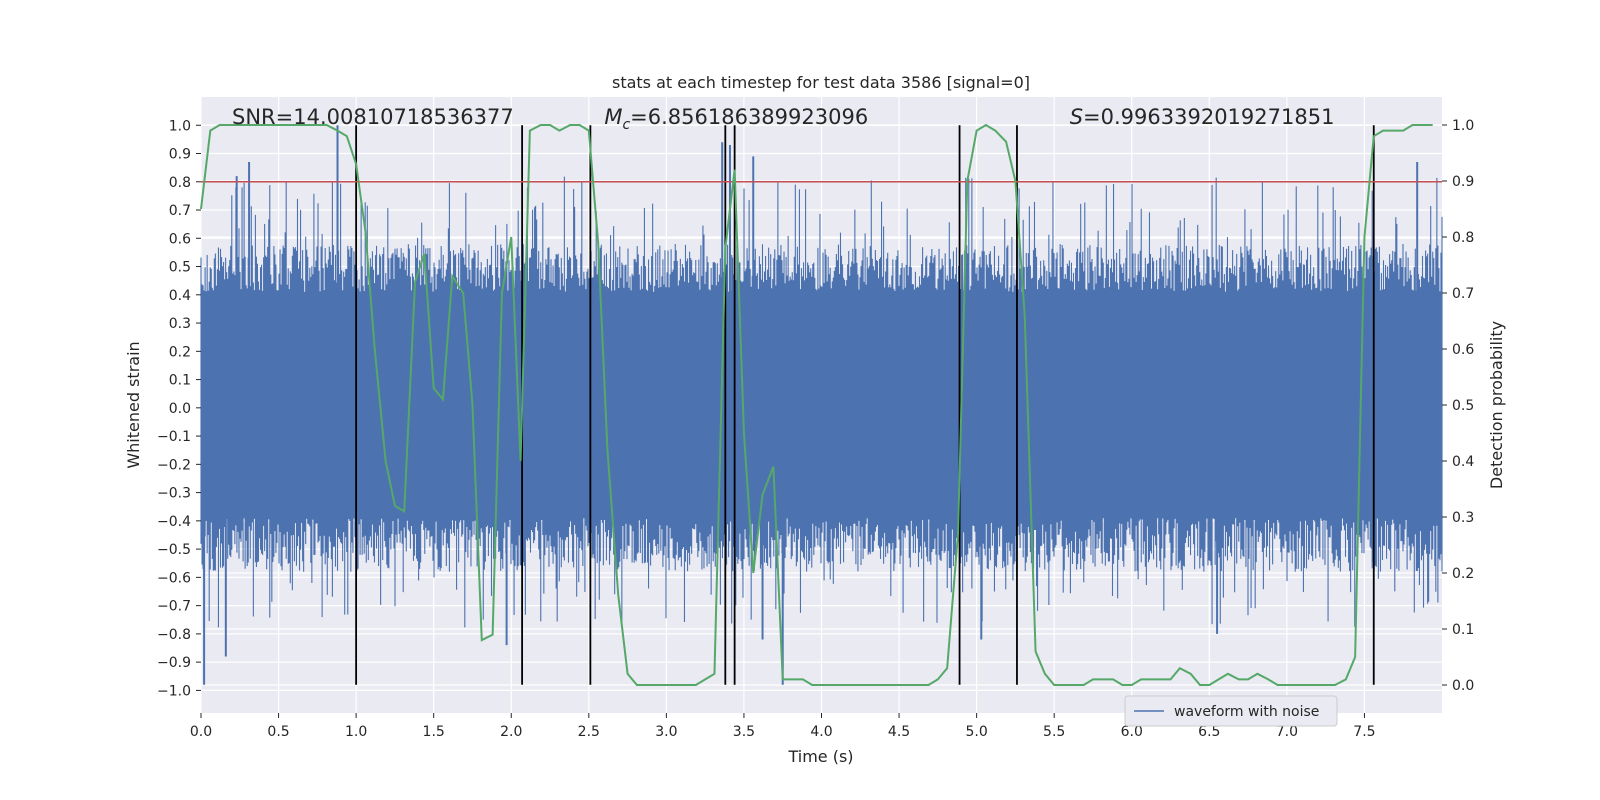 Image resolution: width=1600 pixels, height=800 pixels. I want to click on y-left-tick-label: −0.4, so click(174, 522).